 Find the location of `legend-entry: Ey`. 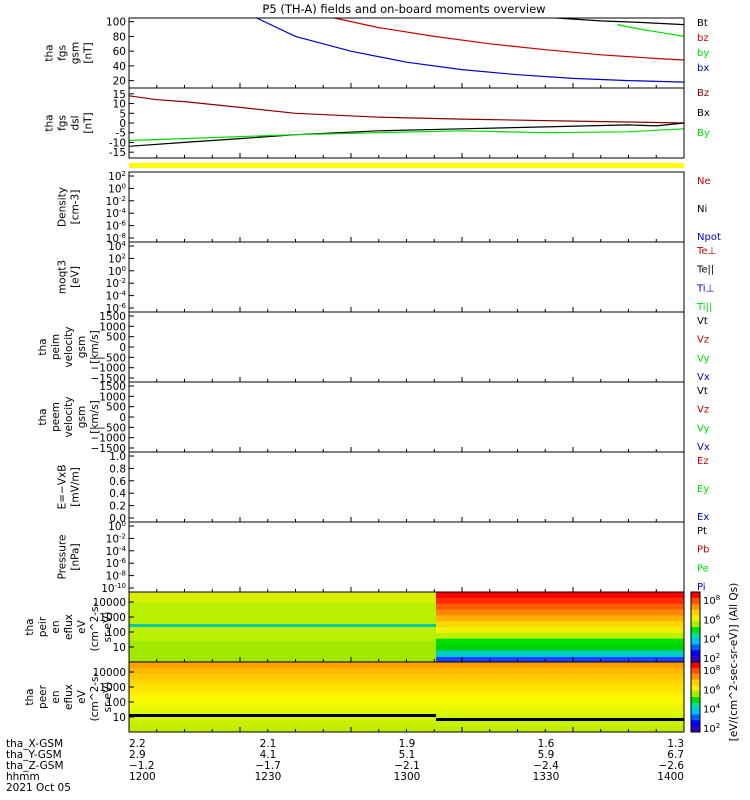

legend-entry: Ey is located at coordinates (703, 489).